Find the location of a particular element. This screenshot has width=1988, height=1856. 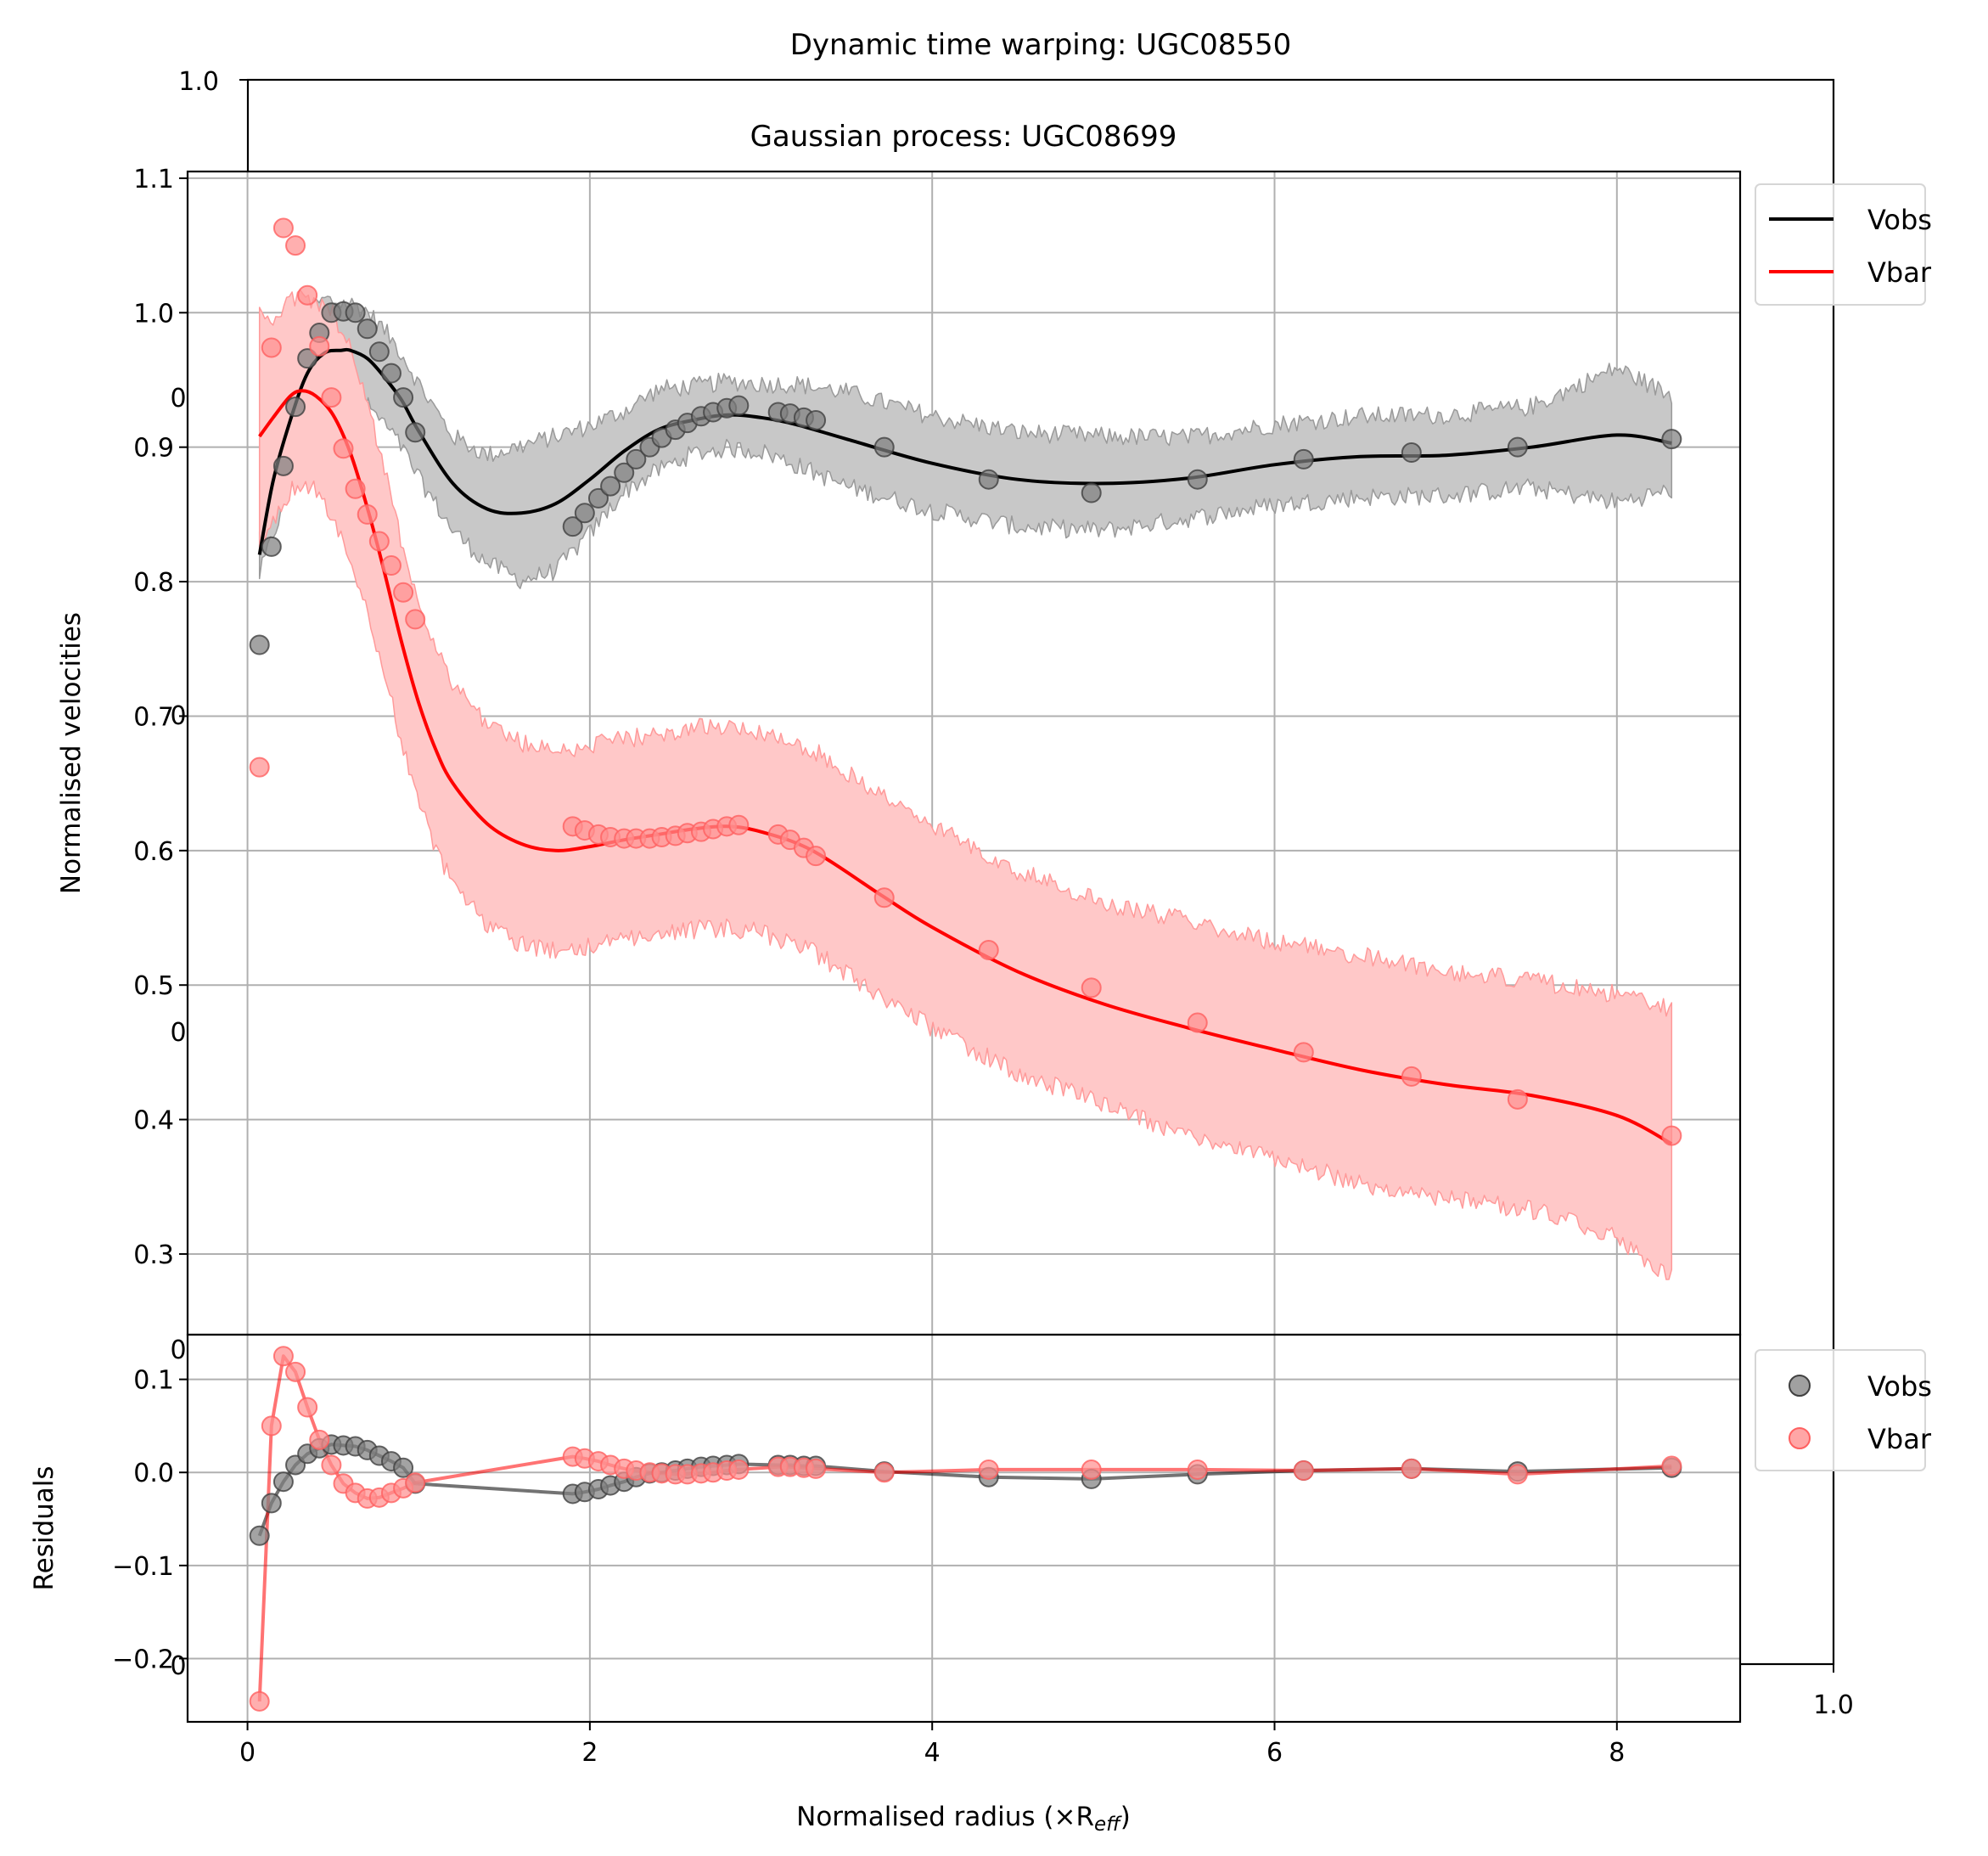

radius-xlabel: Normalised radius (×Reff) is located at coordinates (963, 1819).